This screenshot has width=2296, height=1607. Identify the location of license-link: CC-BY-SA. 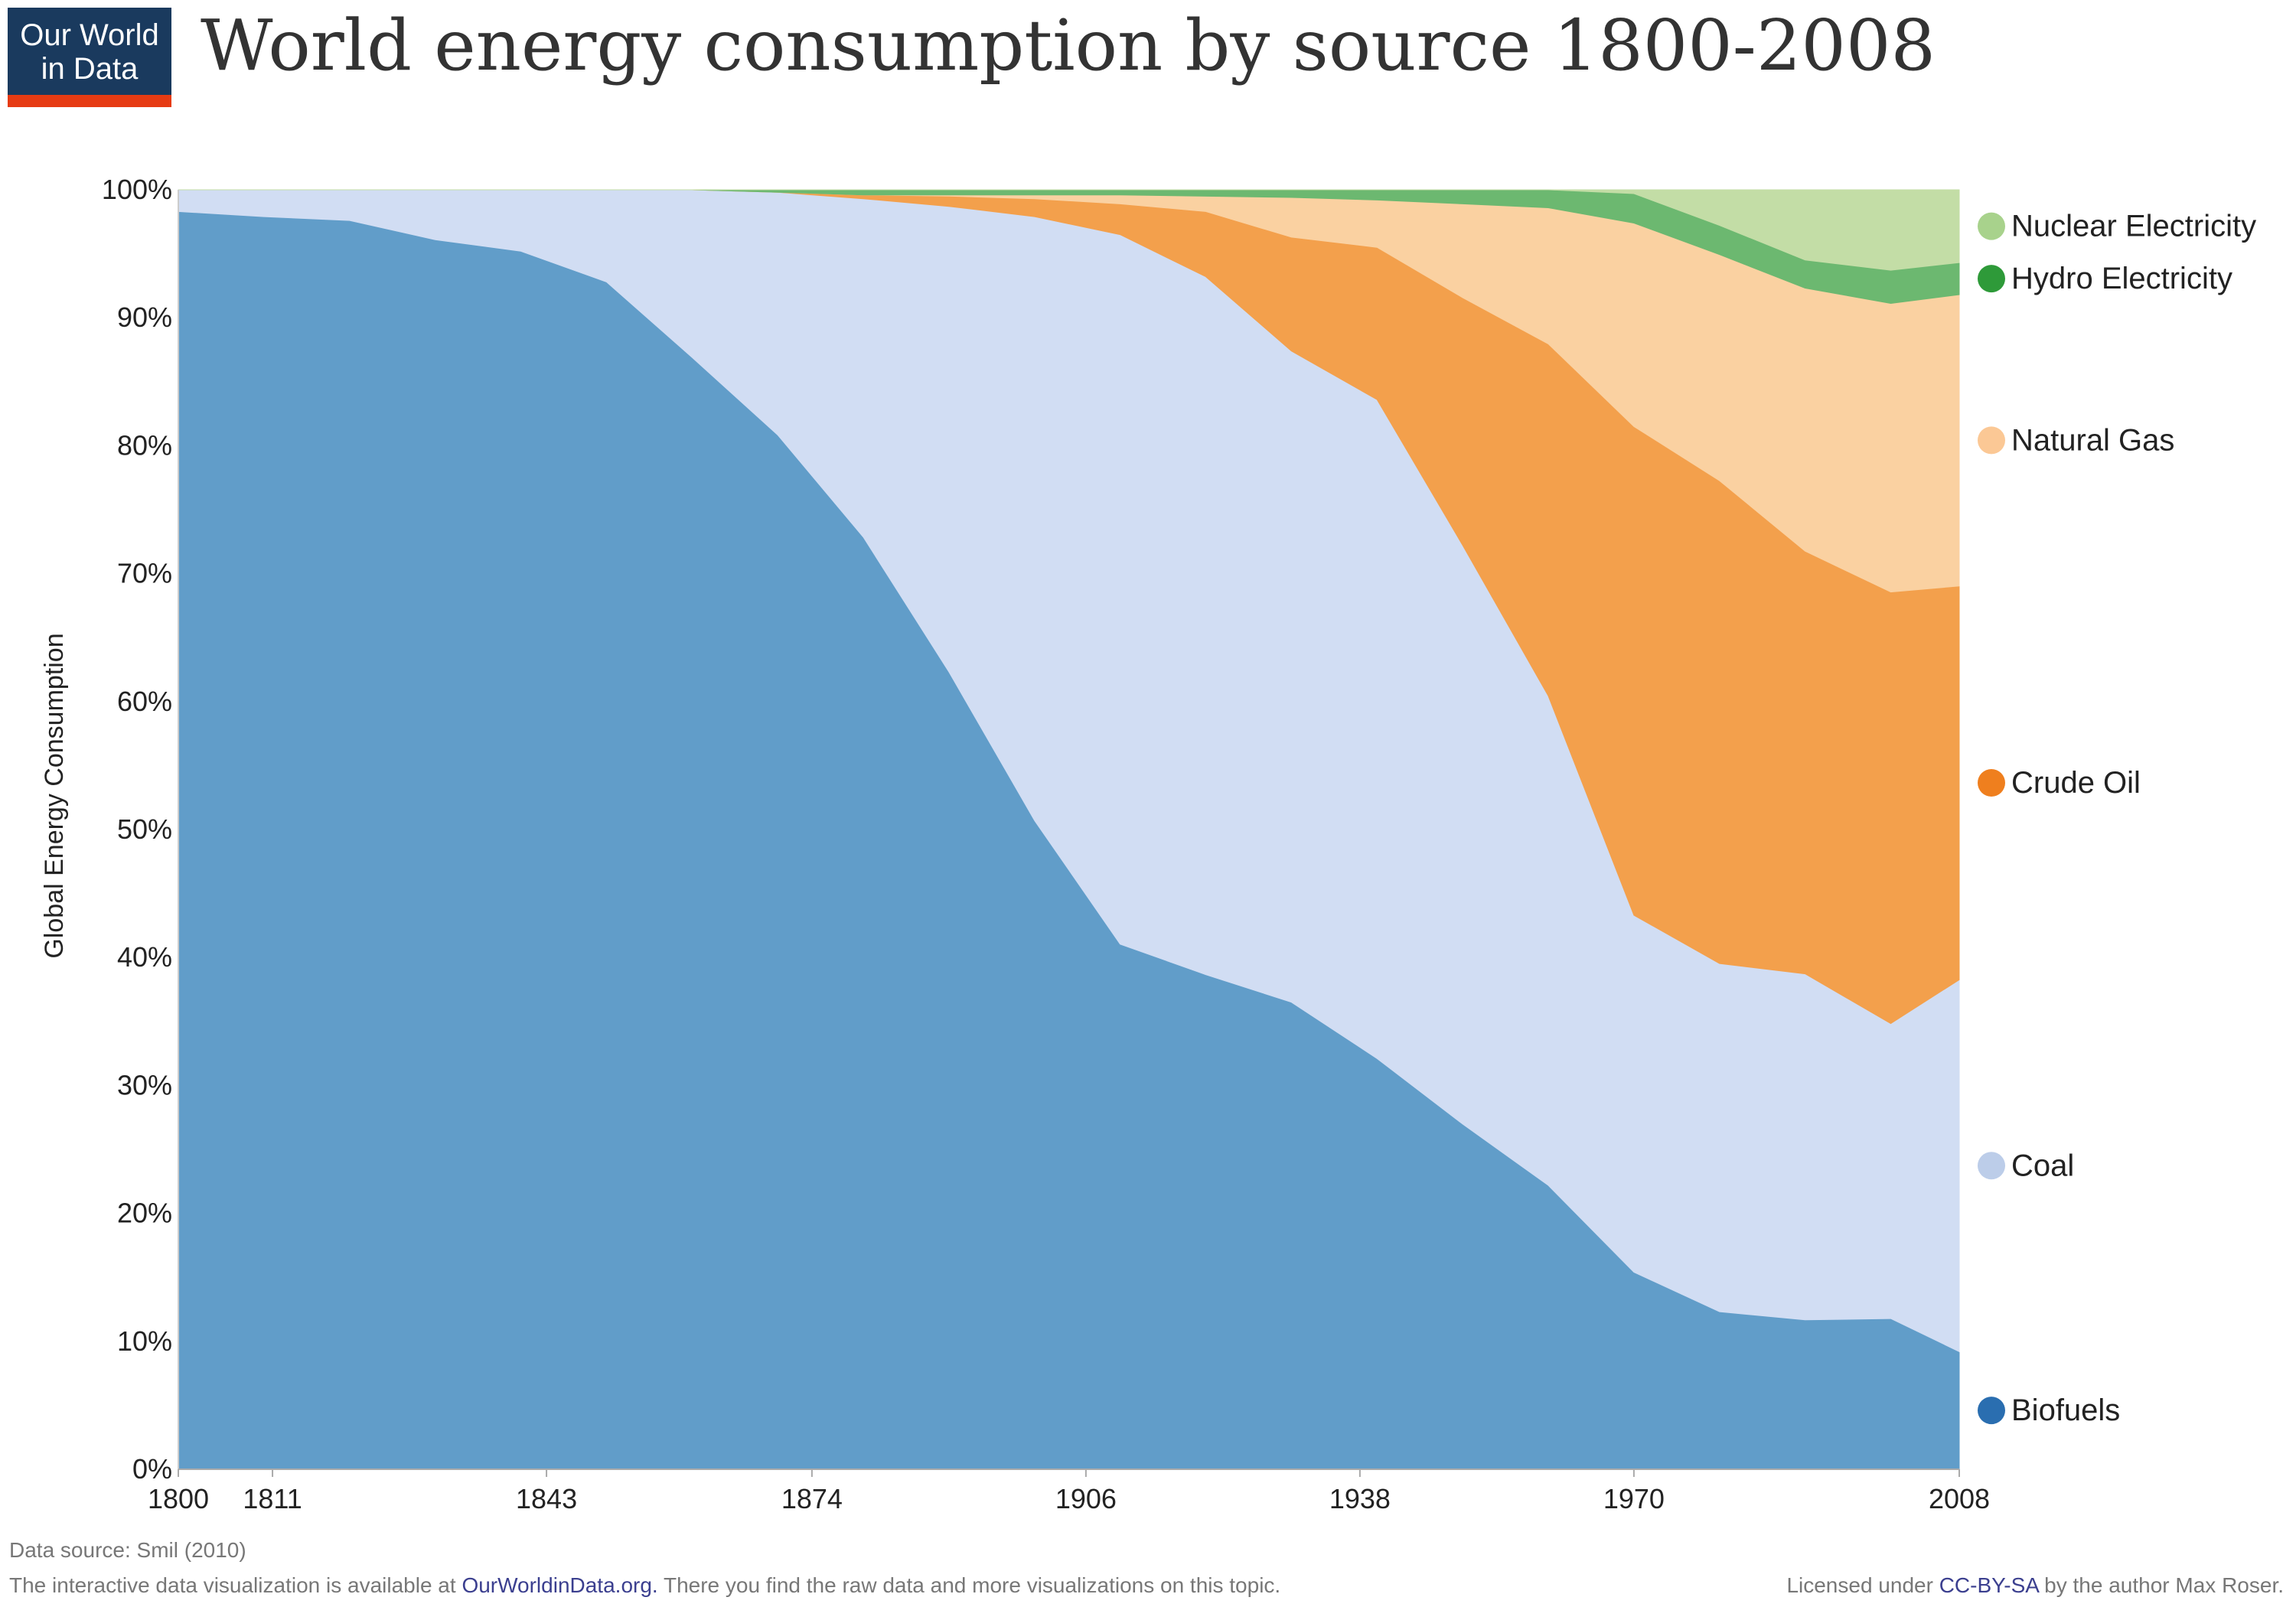
(1989, 1585).